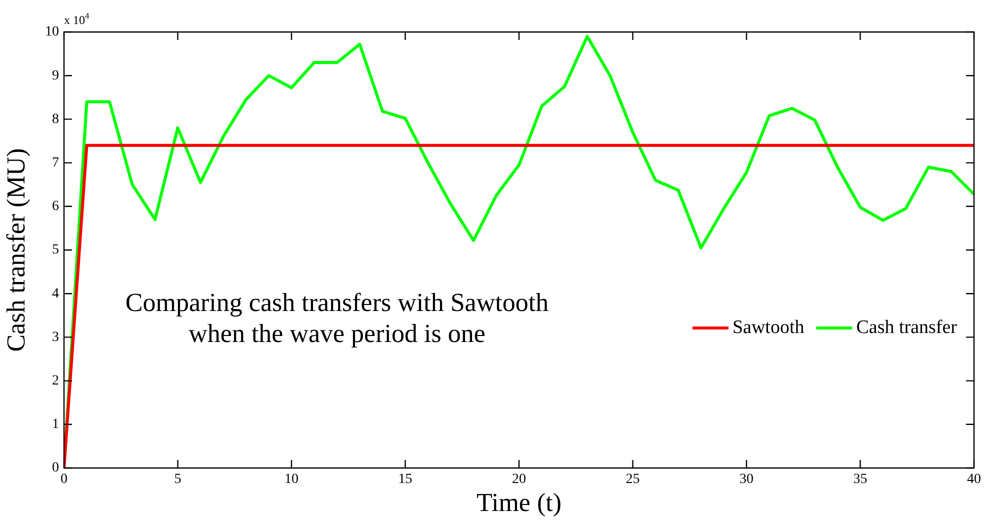 This screenshot has height=520, width=984. I want to click on y-tick-label: 7, so click(55, 162).